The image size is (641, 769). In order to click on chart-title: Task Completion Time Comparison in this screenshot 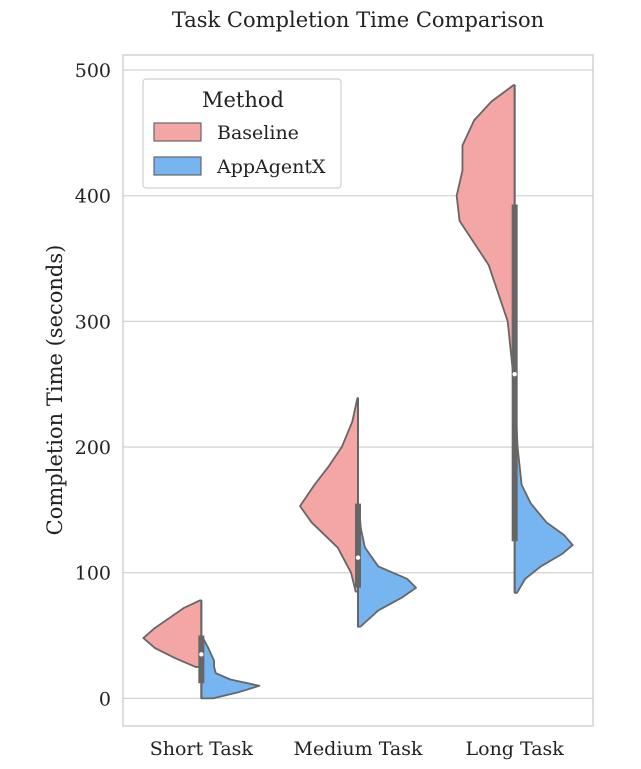, I will do `click(358, 20)`.